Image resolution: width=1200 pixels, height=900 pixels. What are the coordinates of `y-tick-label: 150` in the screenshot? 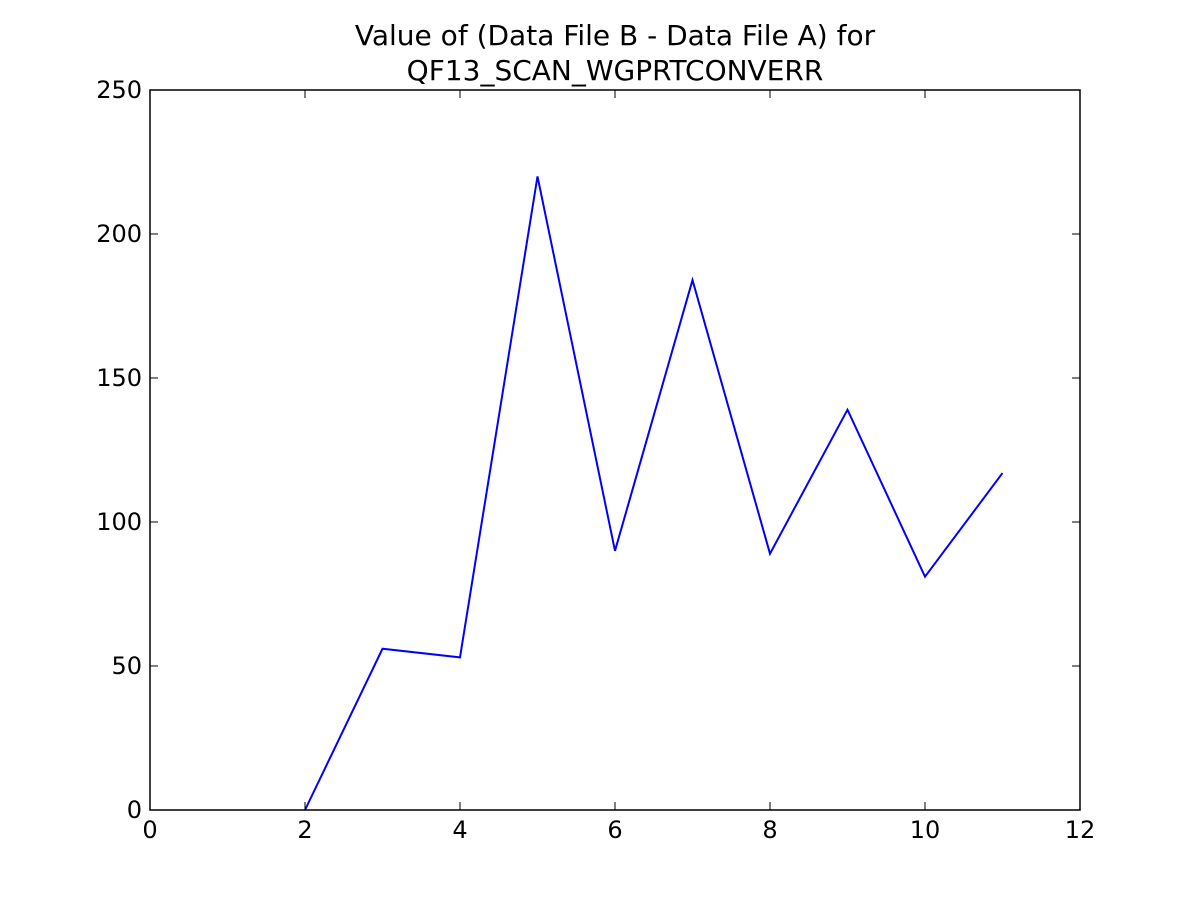 It's located at (119, 378).